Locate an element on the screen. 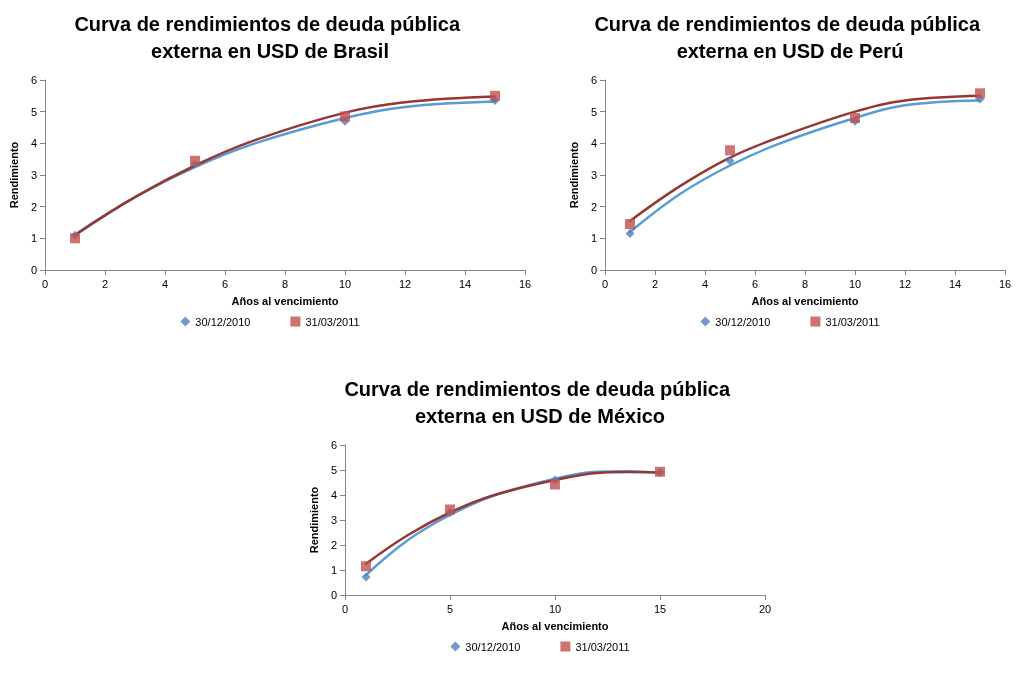 Image resolution: width=1020 pixels, height=679 pixels. x-tick-label: 20 is located at coordinates (765, 608).